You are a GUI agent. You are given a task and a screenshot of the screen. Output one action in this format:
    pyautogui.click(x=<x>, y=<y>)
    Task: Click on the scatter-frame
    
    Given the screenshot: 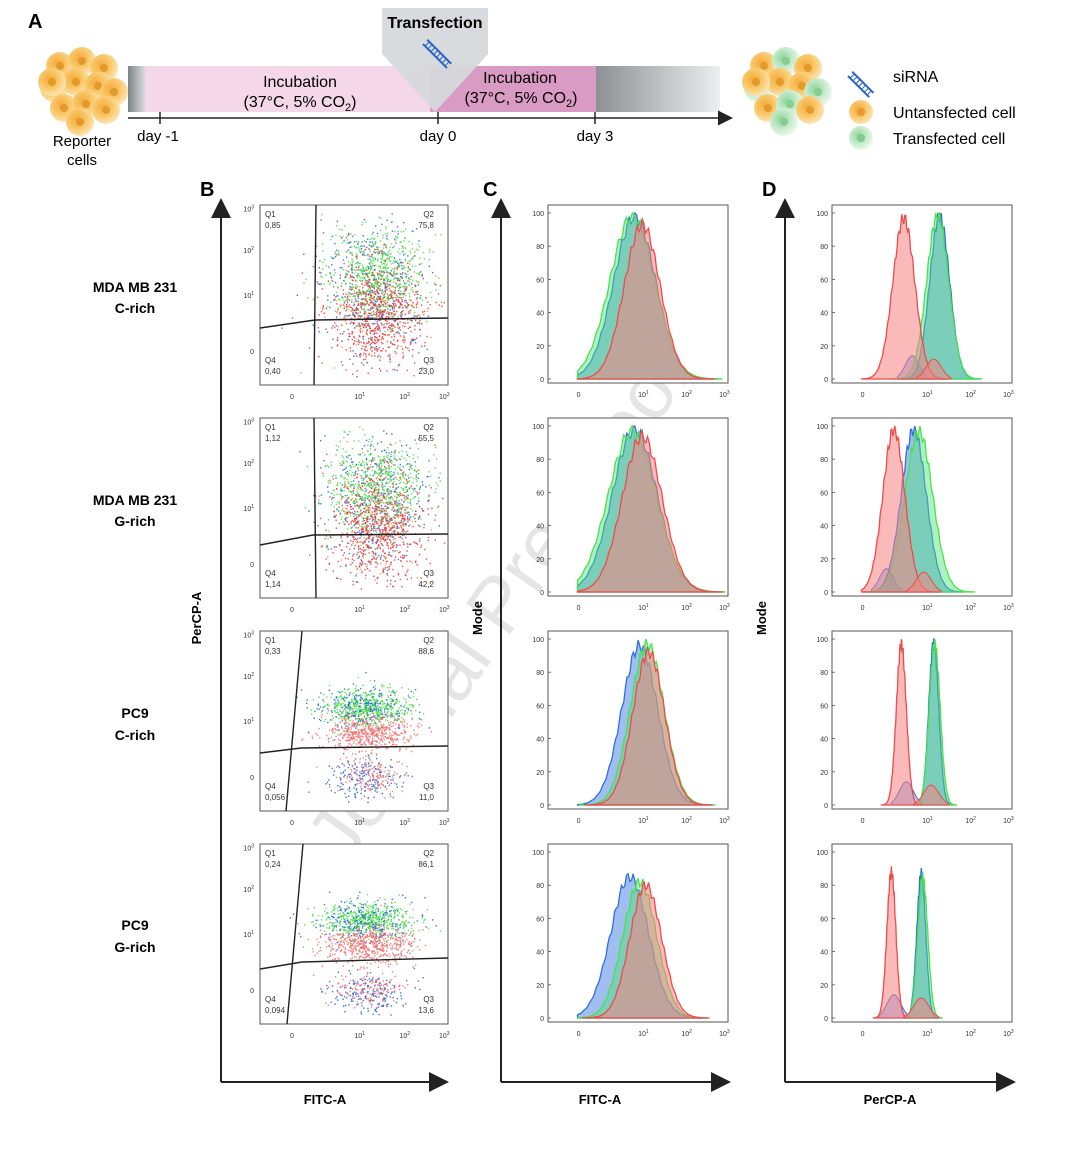 What is the action you would take?
    pyautogui.click(x=354, y=721)
    